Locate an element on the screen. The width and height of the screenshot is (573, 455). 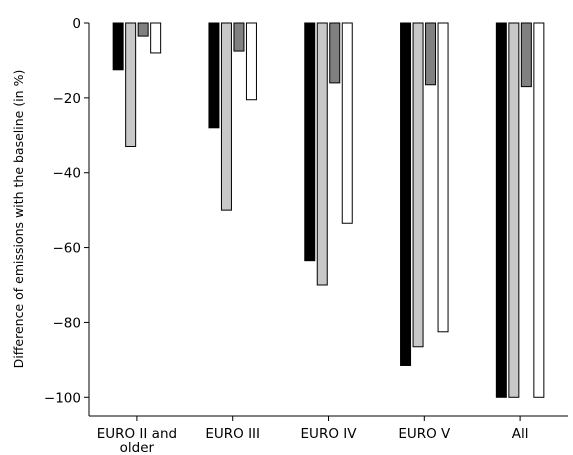
x-tick-label-2: EURO IV is located at coordinates (329, 434).